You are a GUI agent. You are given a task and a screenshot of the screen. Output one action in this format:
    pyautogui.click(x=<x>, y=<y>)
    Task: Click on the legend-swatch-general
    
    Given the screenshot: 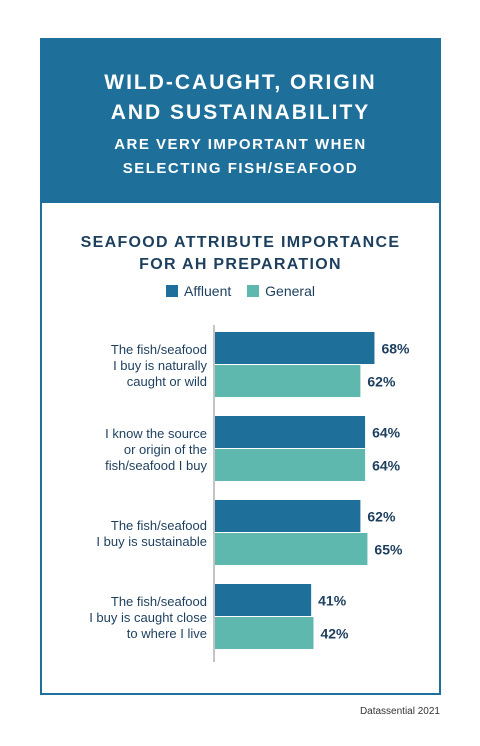 What is the action you would take?
    pyautogui.click(x=253, y=291)
    